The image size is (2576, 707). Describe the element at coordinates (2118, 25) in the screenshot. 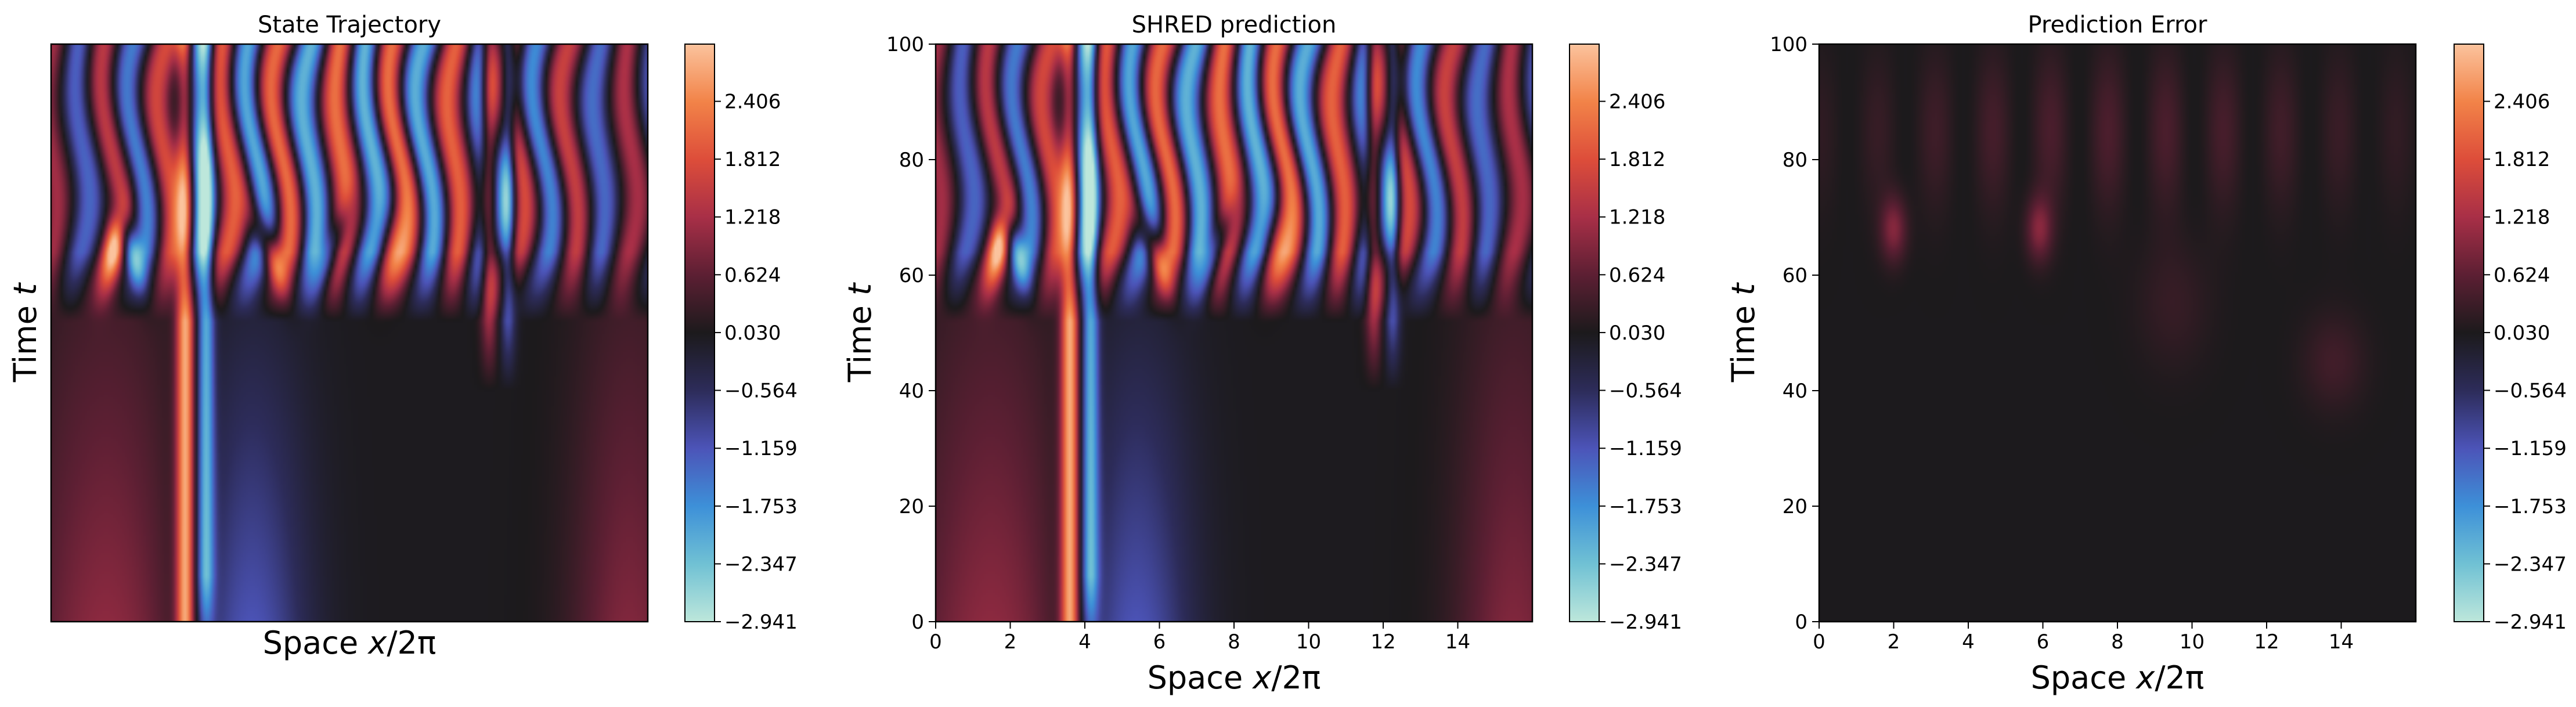

I see `panel-title: Prediction Error` at that location.